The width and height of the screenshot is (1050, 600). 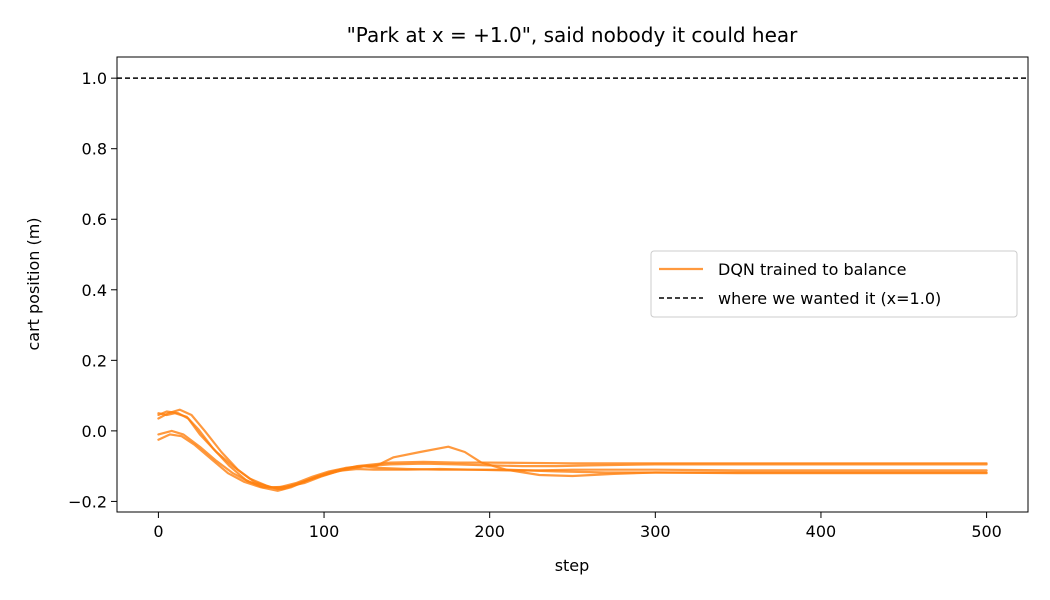 I want to click on legend-box, so click(x=834, y=284).